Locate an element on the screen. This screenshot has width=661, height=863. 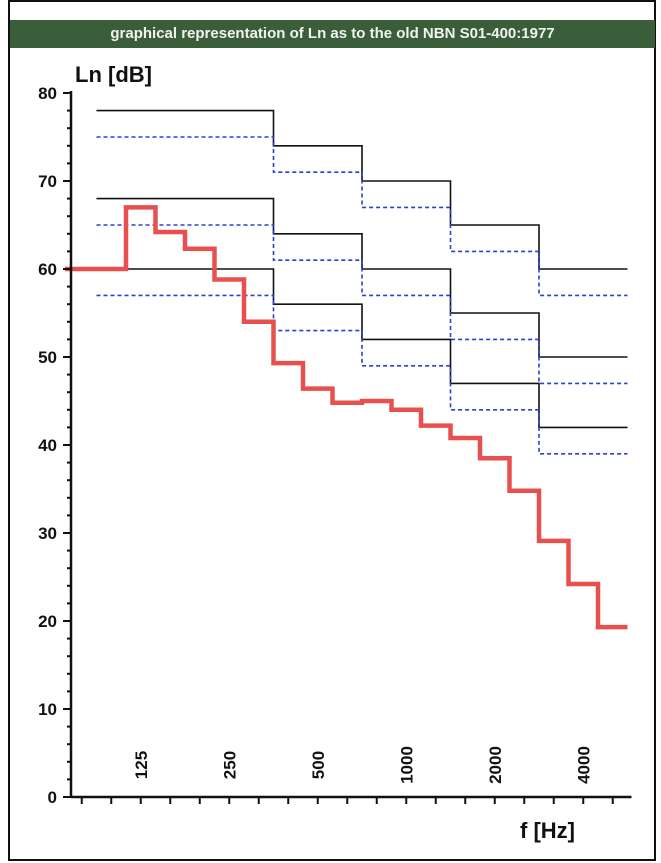
x-axis-label: f [Hz] is located at coordinates (547, 830).